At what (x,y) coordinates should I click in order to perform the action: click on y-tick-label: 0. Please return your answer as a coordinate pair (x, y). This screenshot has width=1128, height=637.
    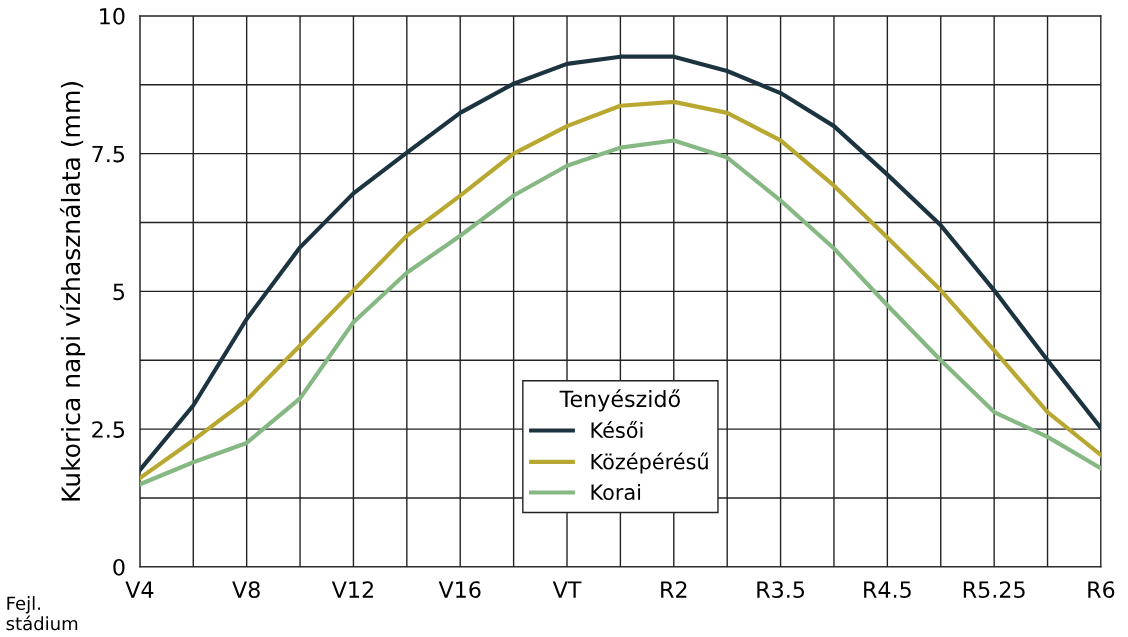
    Looking at the image, I should click on (119, 567).